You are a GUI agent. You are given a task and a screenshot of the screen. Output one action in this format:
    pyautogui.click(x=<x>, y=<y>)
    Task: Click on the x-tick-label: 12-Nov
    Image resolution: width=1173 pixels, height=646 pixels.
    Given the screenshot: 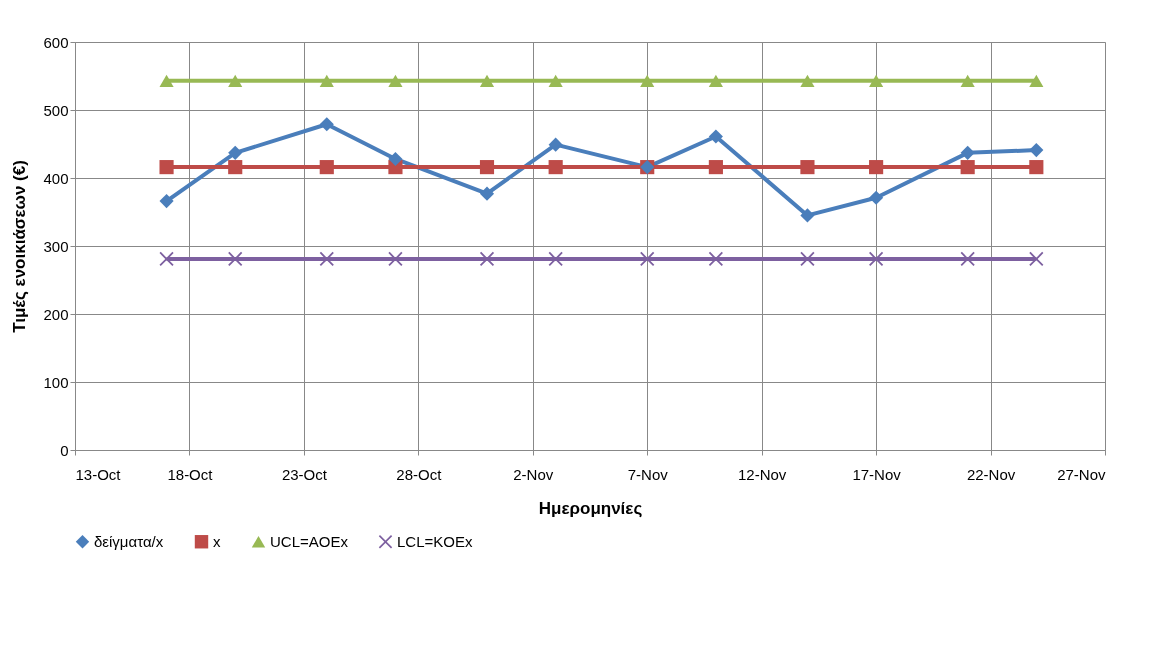 What is the action you would take?
    pyautogui.click(x=762, y=474)
    